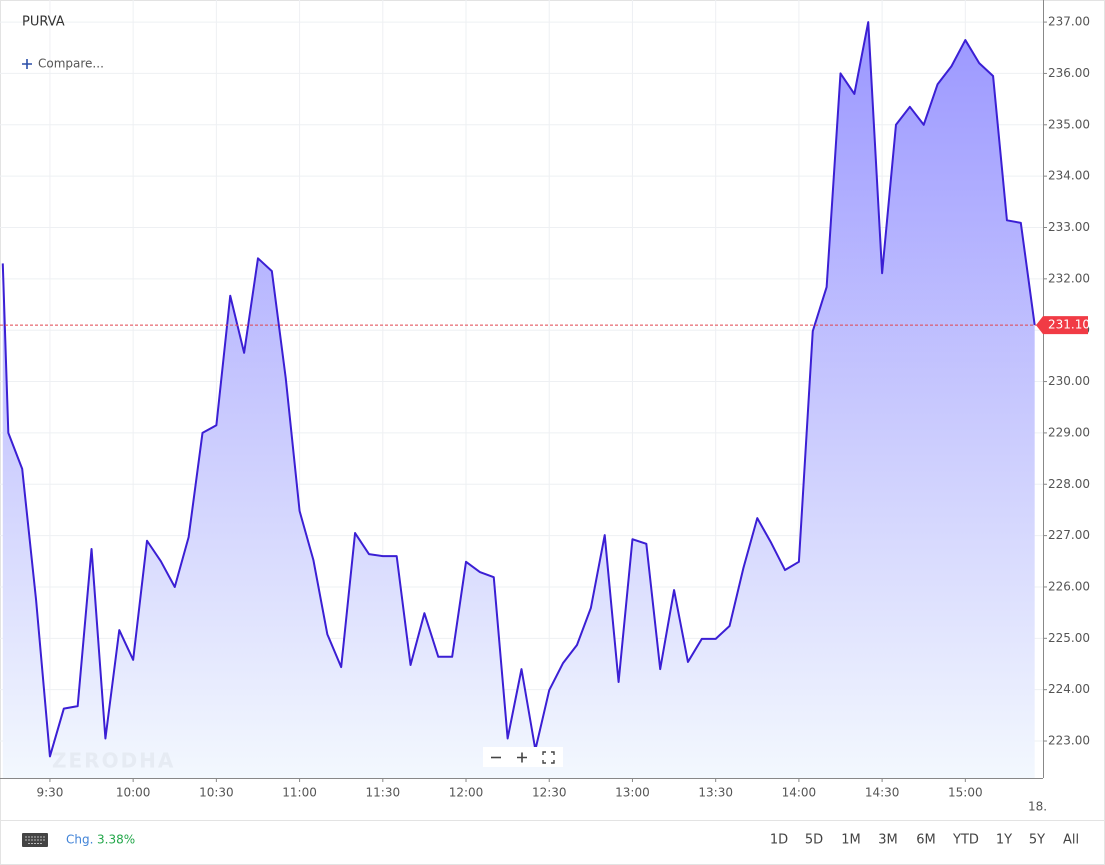 The width and height of the screenshot is (1105, 865). What do you see at coordinates (888, 840) in the screenshot?
I see `range-button: 3M` at bounding box center [888, 840].